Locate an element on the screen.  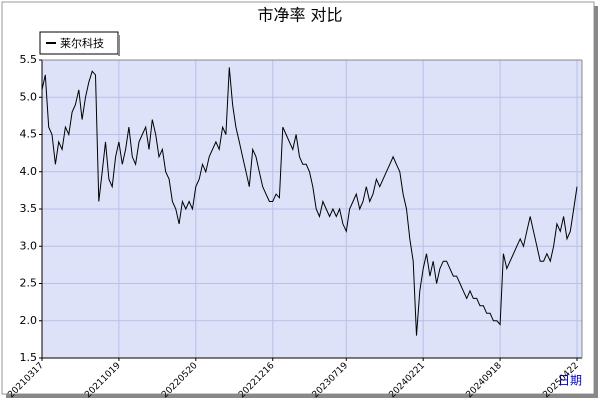
y-tick-label: 5.5 is located at coordinates (29, 59).